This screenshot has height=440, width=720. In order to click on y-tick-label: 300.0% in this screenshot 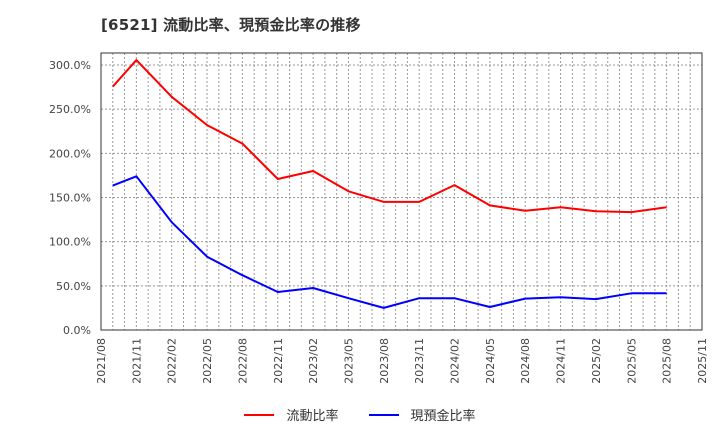, I will do `click(70, 65)`.